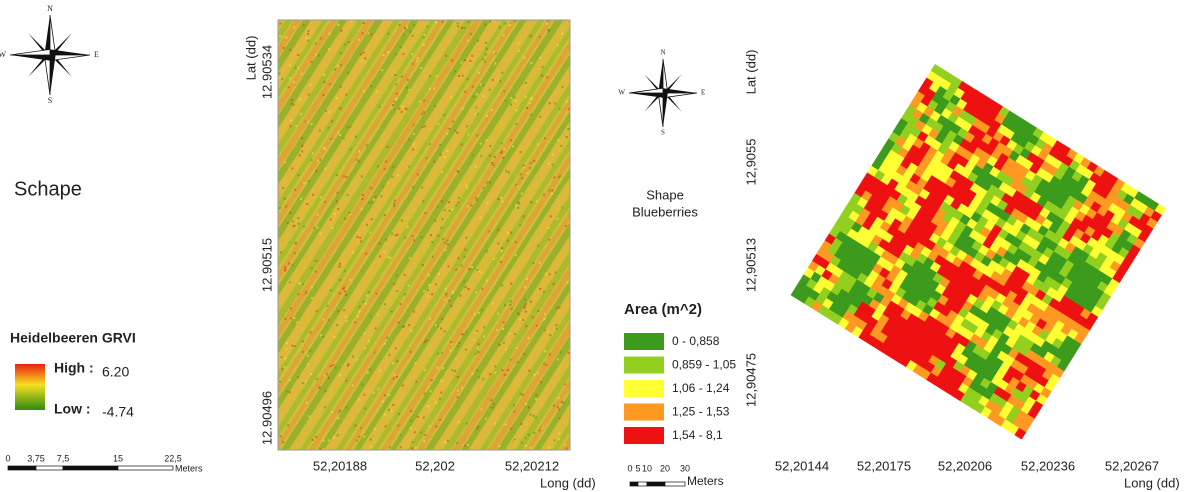 This screenshot has height=492, width=1185. What do you see at coordinates (629, 468) in the screenshot?
I see `scale-label: 0` at bounding box center [629, 468].